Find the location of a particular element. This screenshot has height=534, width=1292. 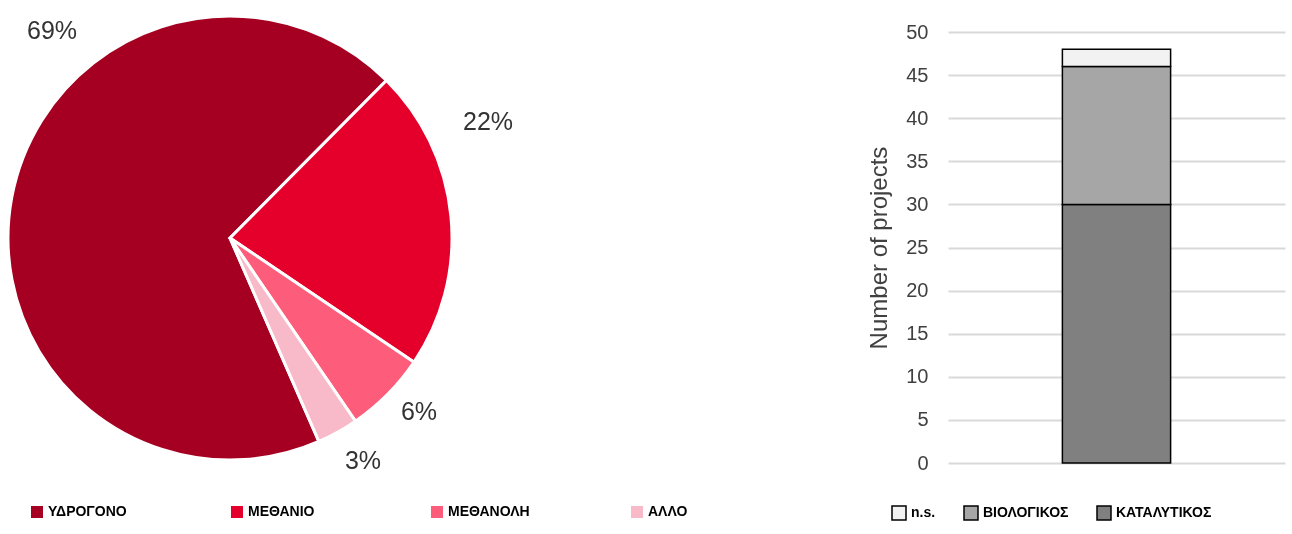

legend-label: n.s. is located at coordinates (923, 512).